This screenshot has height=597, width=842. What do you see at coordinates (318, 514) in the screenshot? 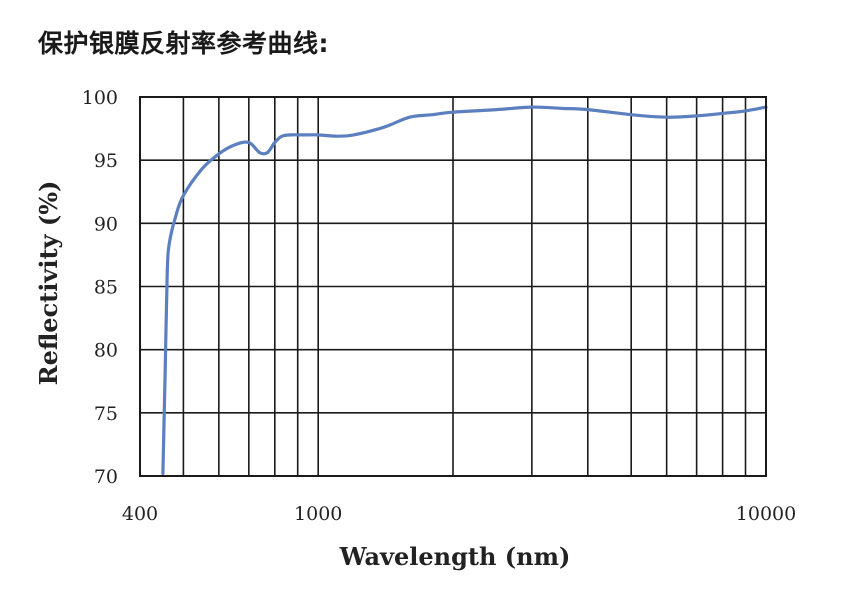
I see `x-tick-label: 1000` at bounding box center [318, 514].